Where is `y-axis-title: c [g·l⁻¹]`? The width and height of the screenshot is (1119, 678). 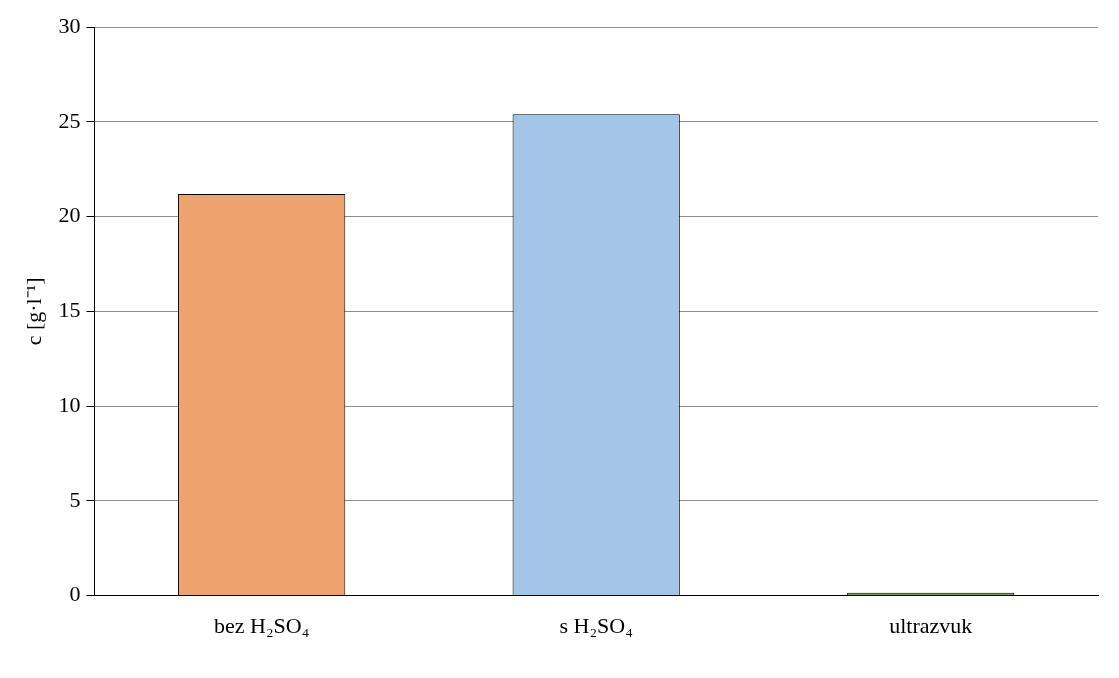 y-axis-title: c [g·l⁻¹] is located at coordinates (33, 311).